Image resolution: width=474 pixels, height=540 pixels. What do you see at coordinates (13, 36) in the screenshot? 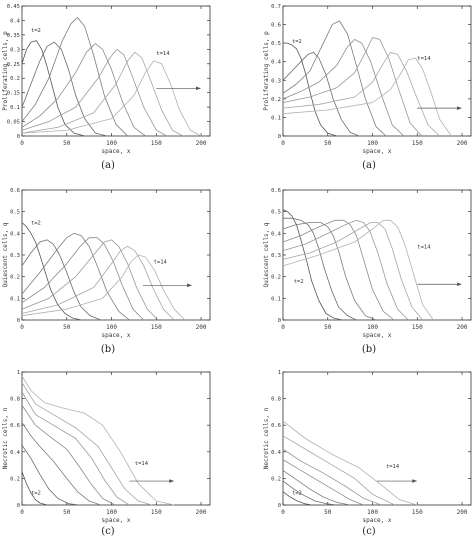
I see `y-tick-label: 0.35` at bounding box center [13, 36].